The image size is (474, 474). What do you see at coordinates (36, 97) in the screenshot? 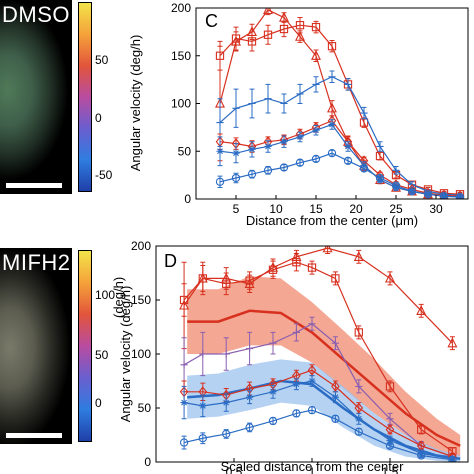
I see `dmso-micrograph: DMSO` at bounding box center [36, 97].